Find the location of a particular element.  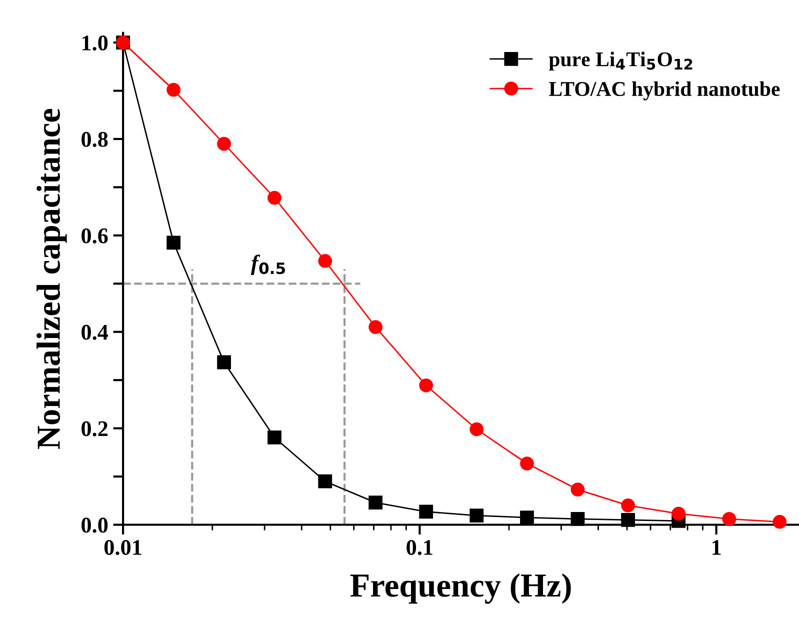

y-tick-label: 0.2 is located at coordinates (95, 428).